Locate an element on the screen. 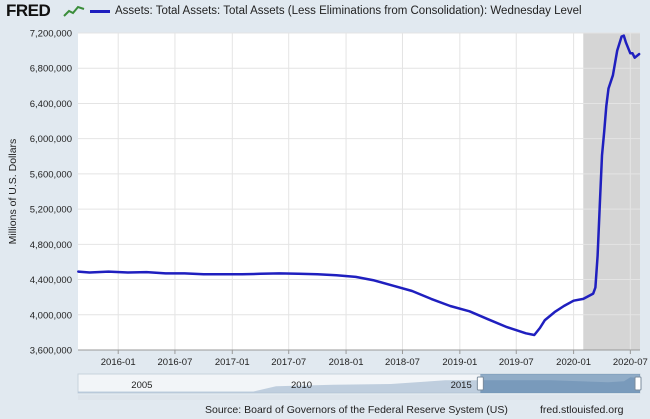  navigator-handle-right is located at coordinates (638, 383).